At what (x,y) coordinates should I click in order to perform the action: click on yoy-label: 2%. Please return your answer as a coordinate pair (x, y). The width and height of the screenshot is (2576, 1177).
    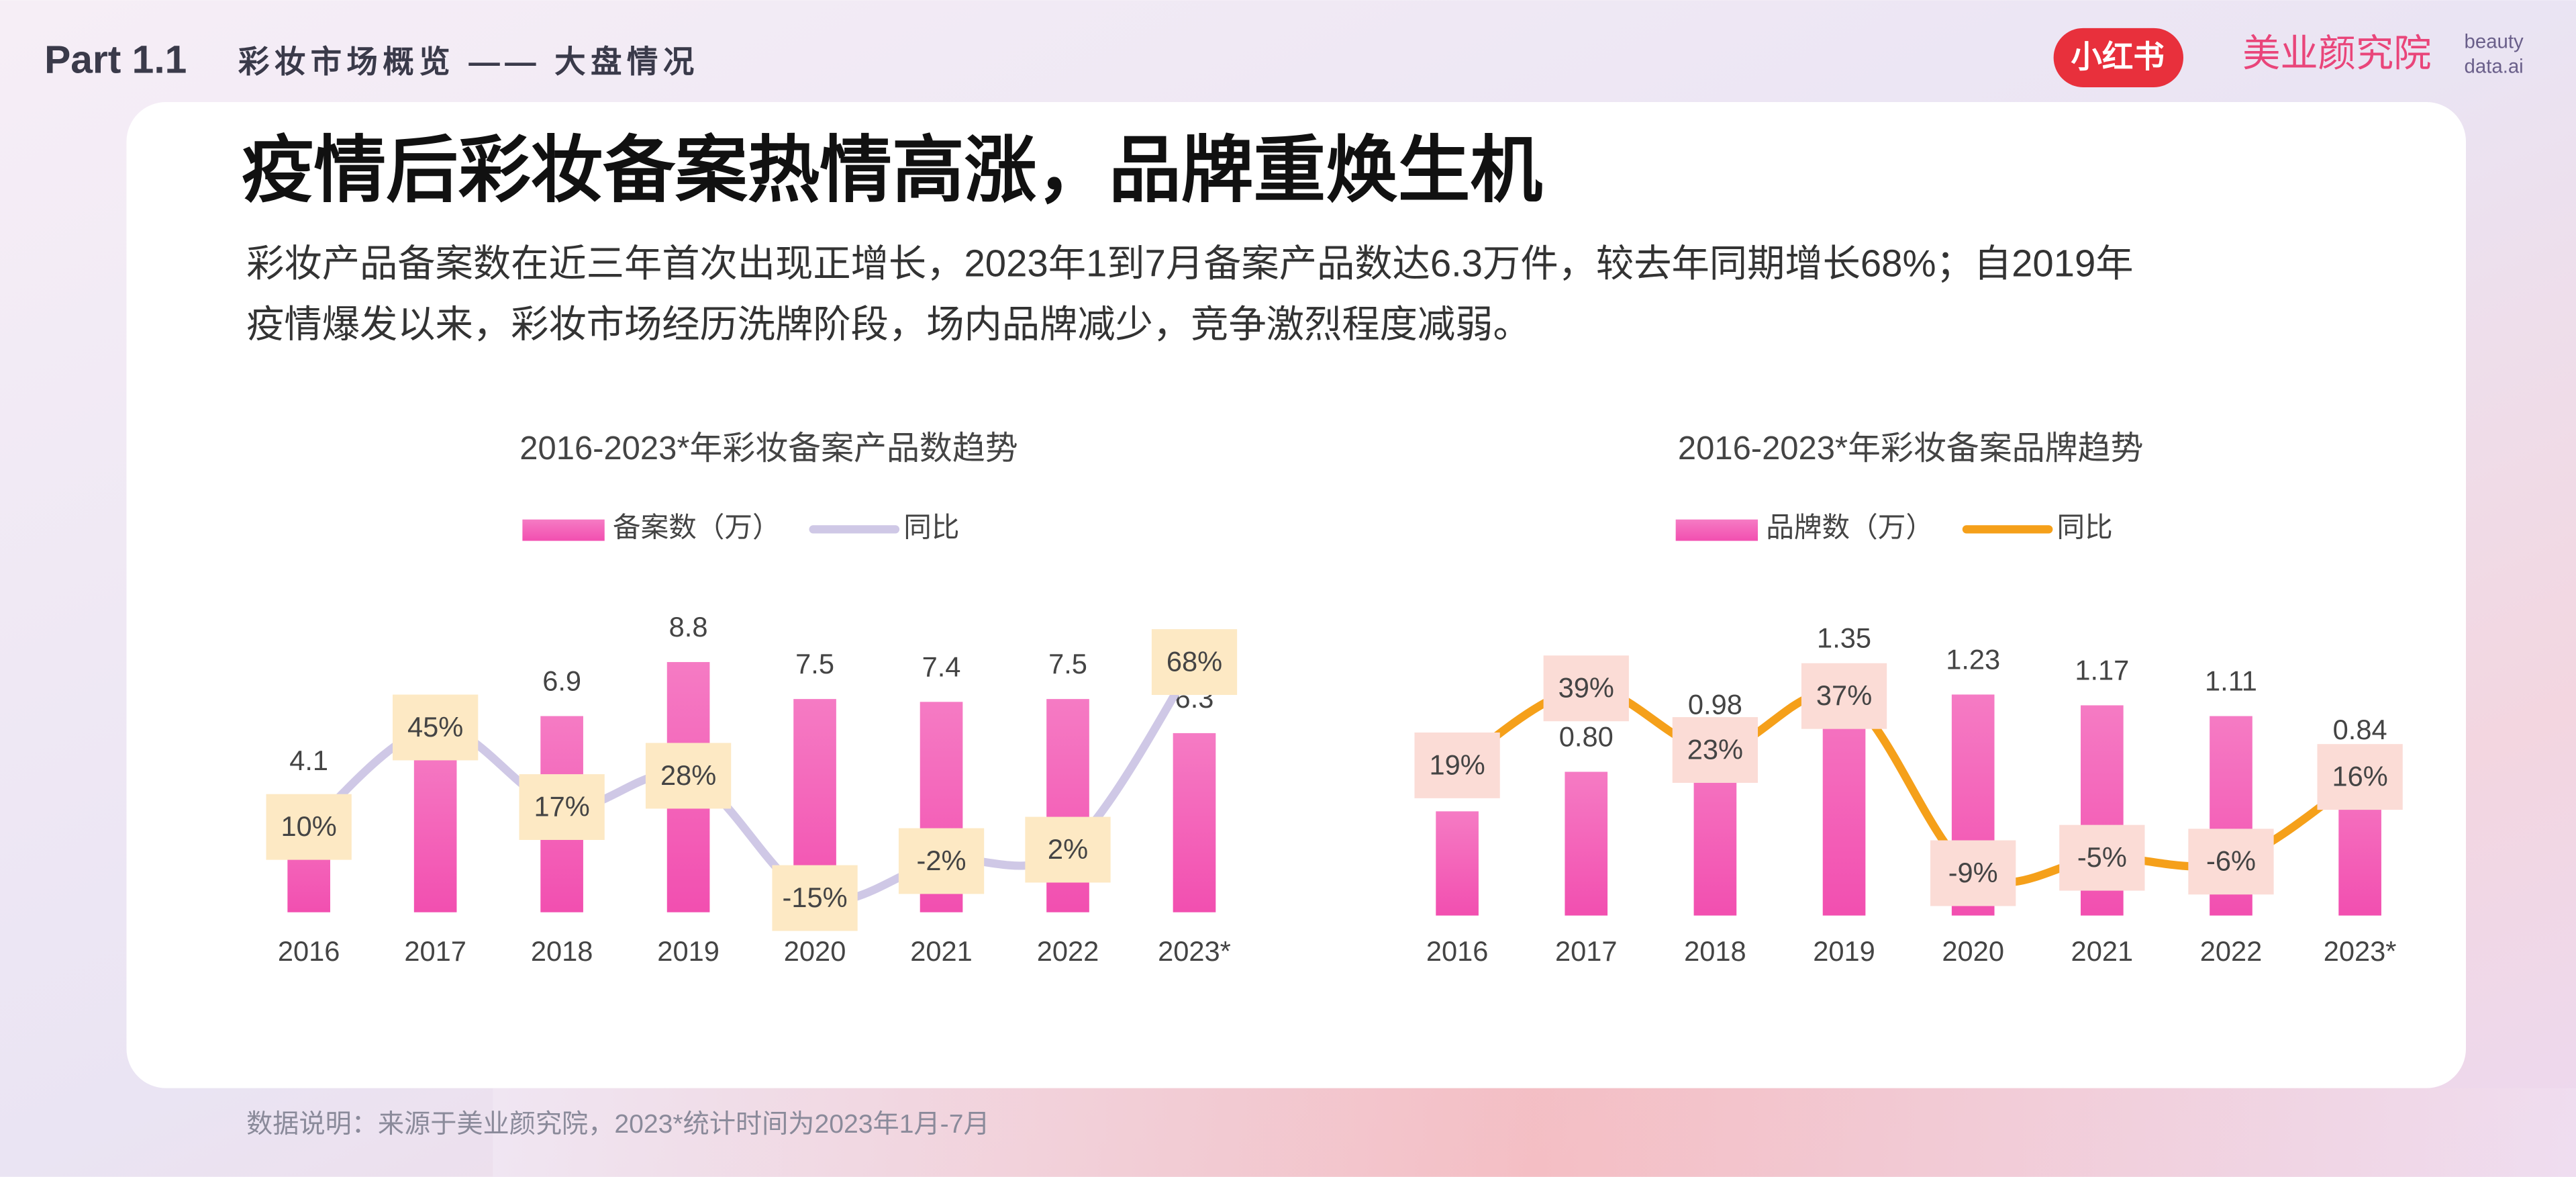
    Looking at the image, I should click on (1068, 849).